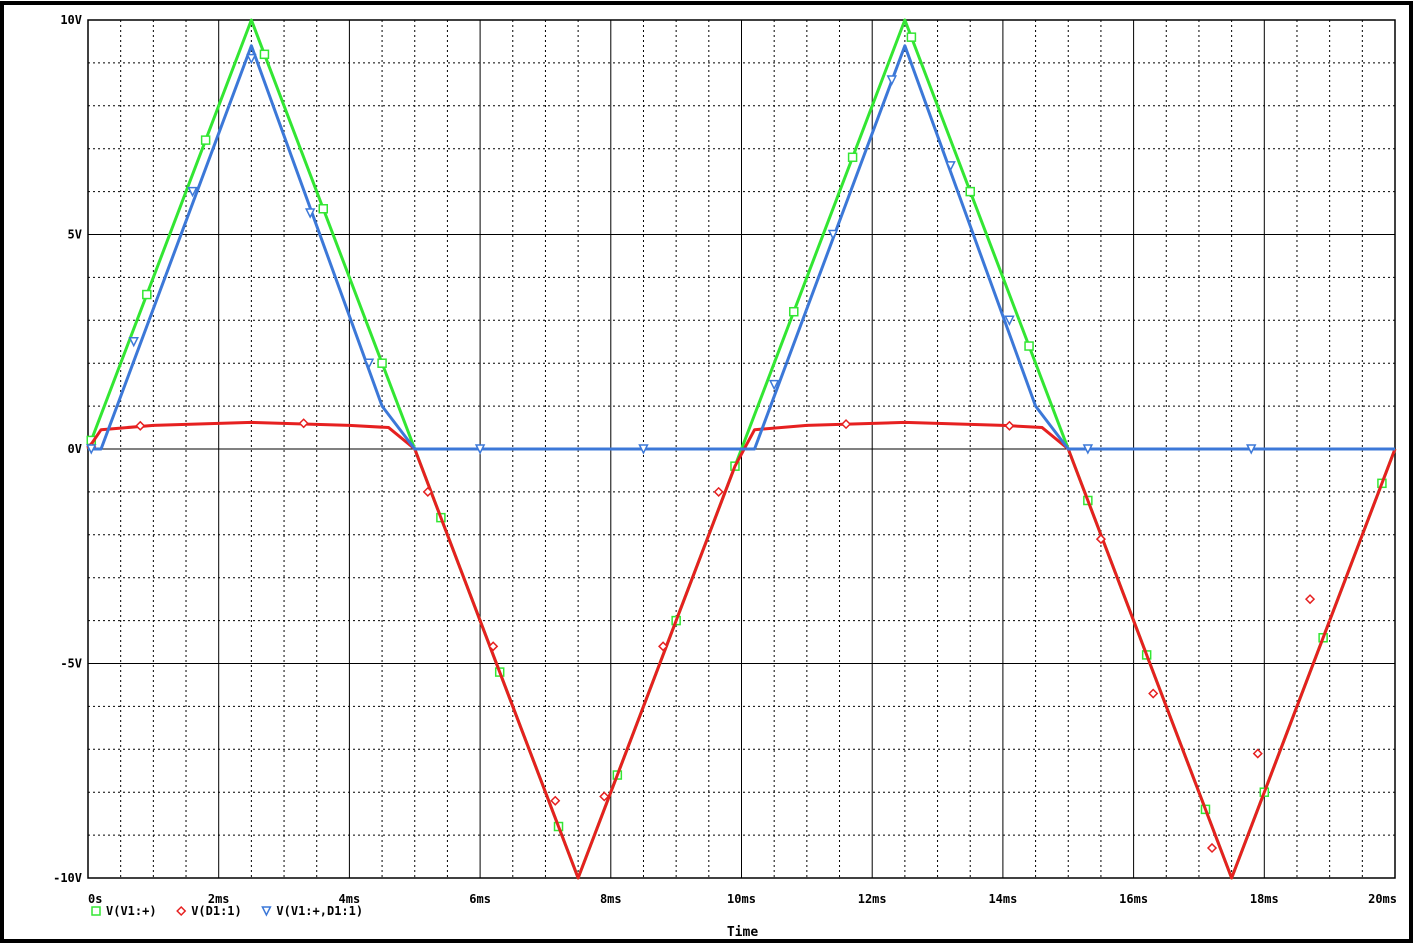  Describe the element at coordinates (611, 899) in the screenshot. I see `x-tick-label: 8ms` at that location.